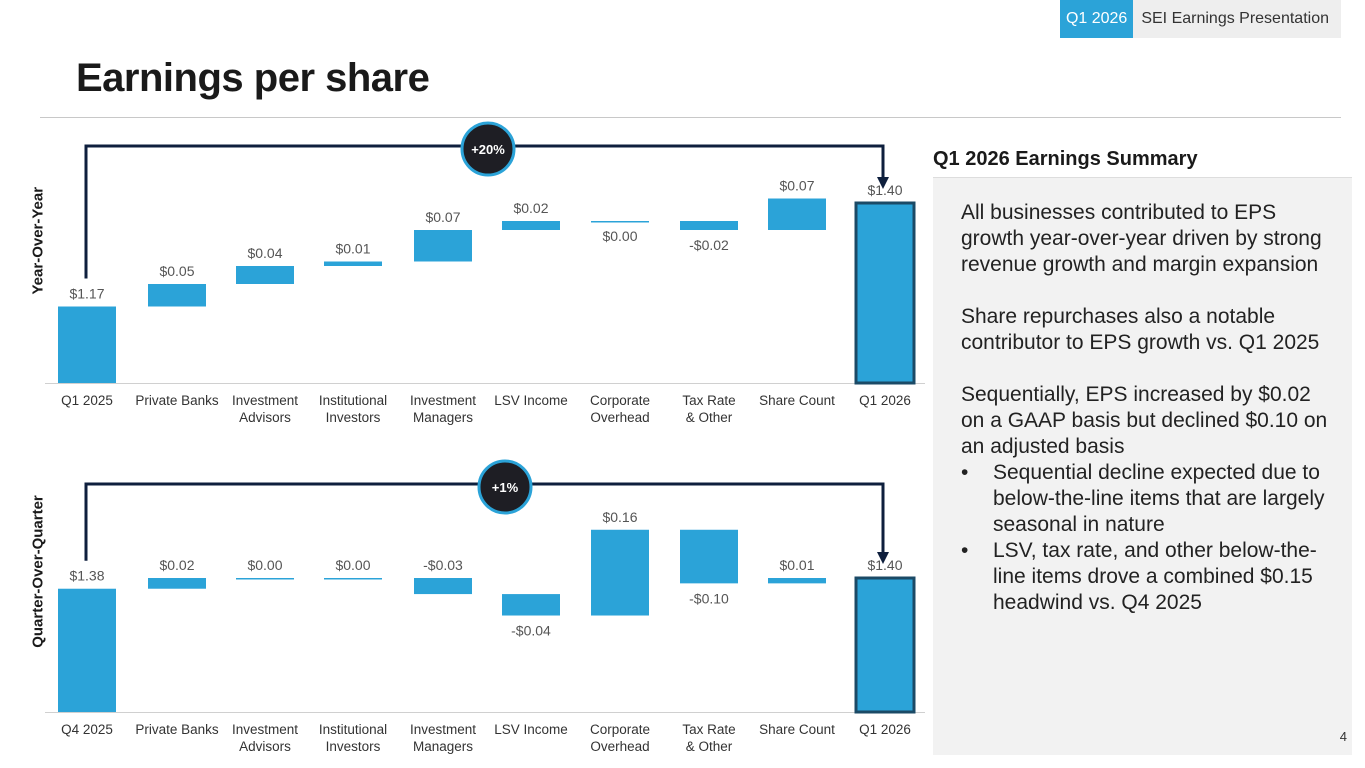 The width and height of the screenshot is (1365, 768). I want to click on presentation-title: SEI Earnings Presentation, so click(1237, 19).